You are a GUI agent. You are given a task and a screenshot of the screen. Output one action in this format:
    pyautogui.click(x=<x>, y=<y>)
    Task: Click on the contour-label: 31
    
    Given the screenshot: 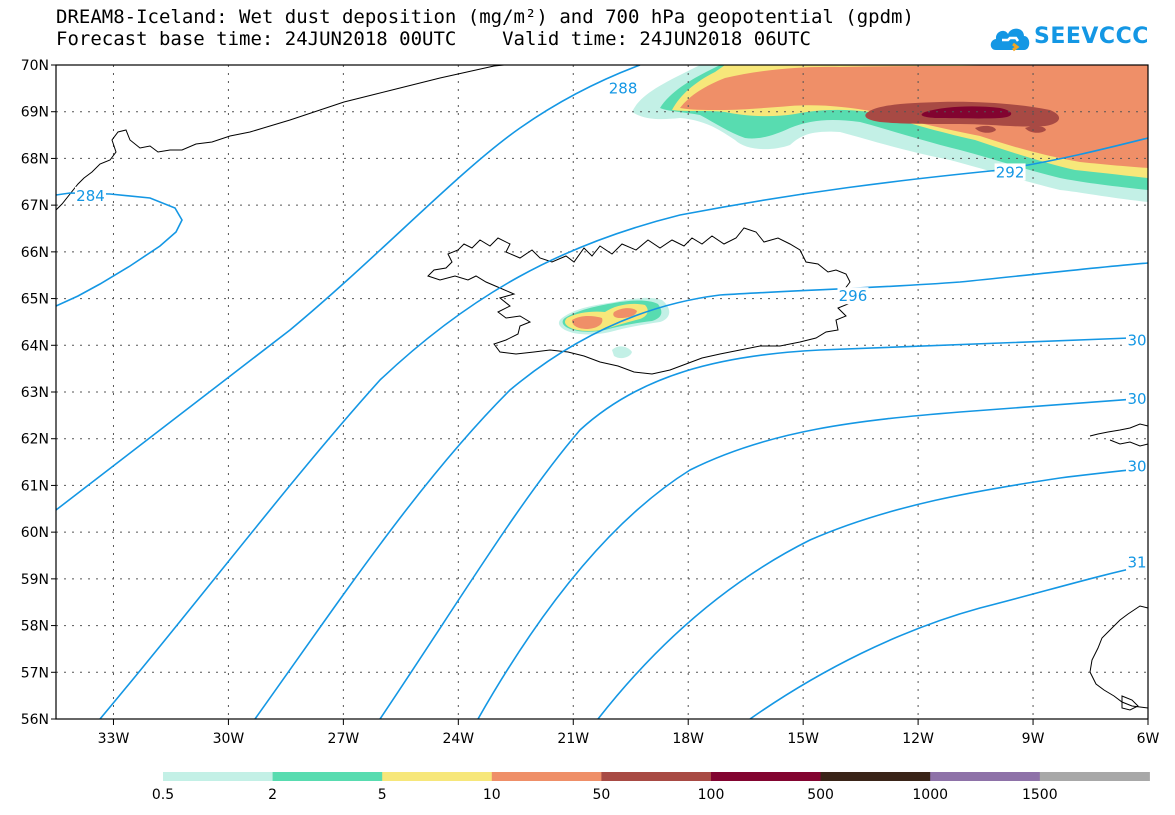 What is the action you would take?
    pyautogui.click(x=1136, y=563)
    